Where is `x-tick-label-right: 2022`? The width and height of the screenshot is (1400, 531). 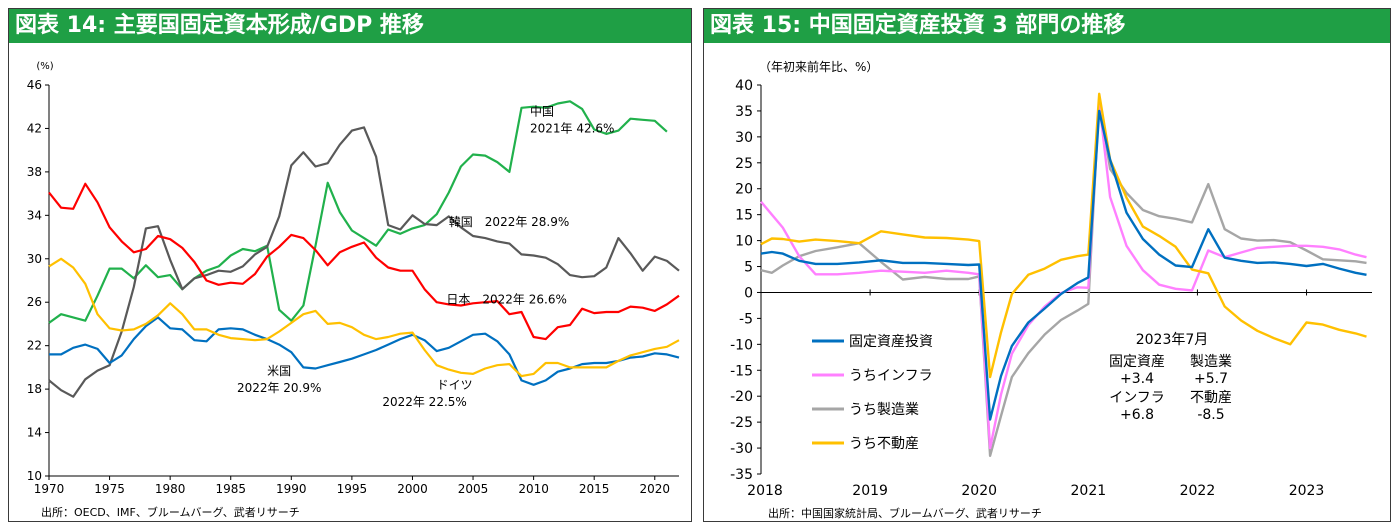 x-tick-label-right: 2022 is located at coordinates (1198, 491).